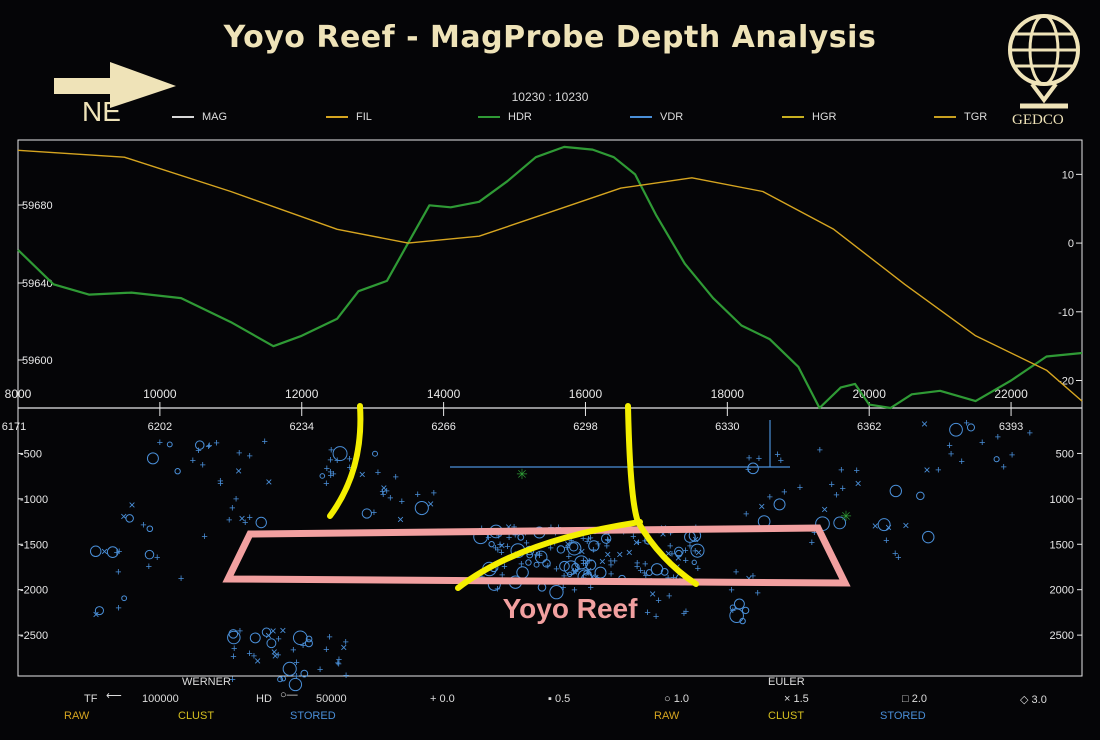  What do you see at coordinates (447, 699) in the screenshot?
I see `size-value: 0.0` at bounding box center [447, 699].